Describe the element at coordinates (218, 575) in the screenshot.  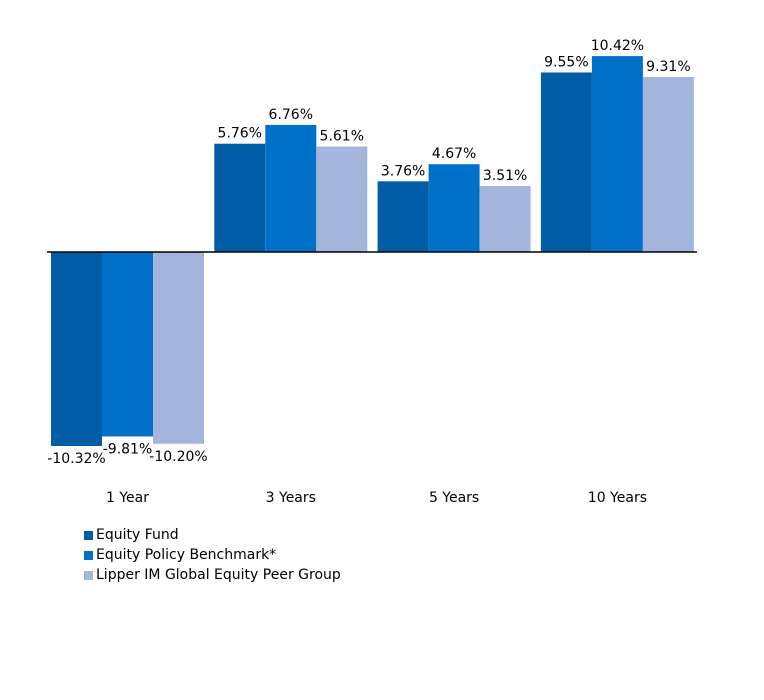
I see `legend-label-lipper-peer-group: Lipper IM Global Equity Peer Group` at that location.